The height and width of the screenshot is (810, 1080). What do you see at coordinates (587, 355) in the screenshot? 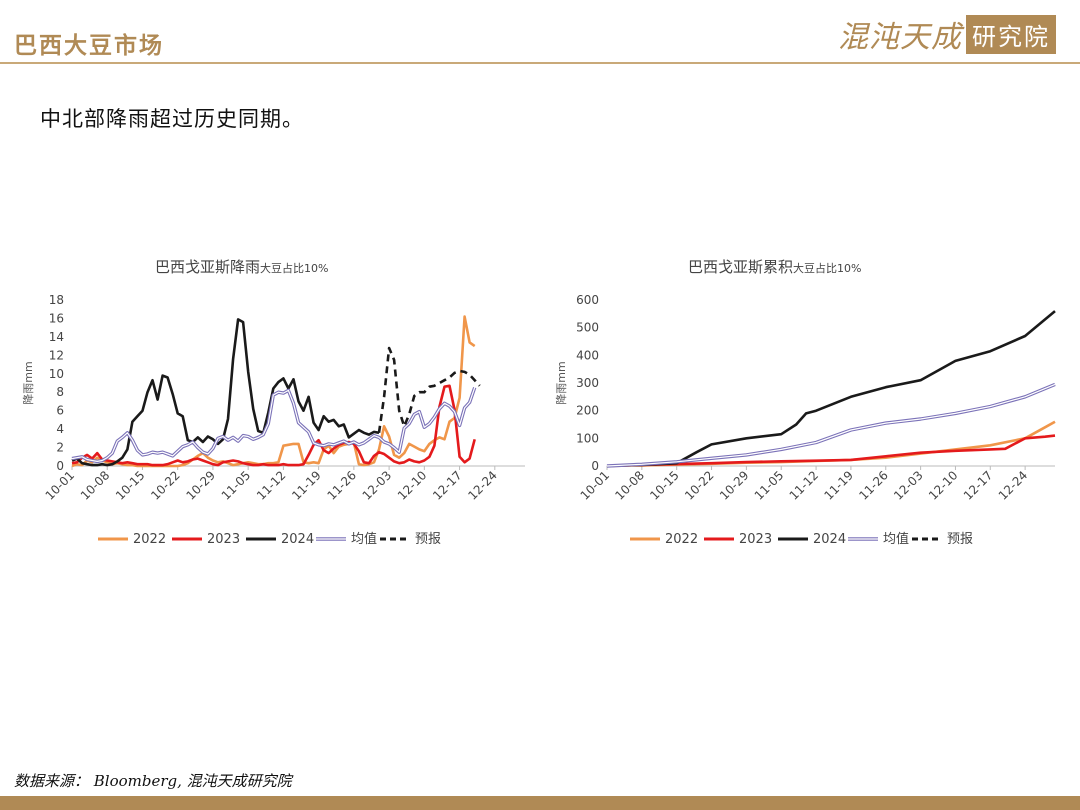
I see `y-tick-label: 400` at bounding box center [587, 355].